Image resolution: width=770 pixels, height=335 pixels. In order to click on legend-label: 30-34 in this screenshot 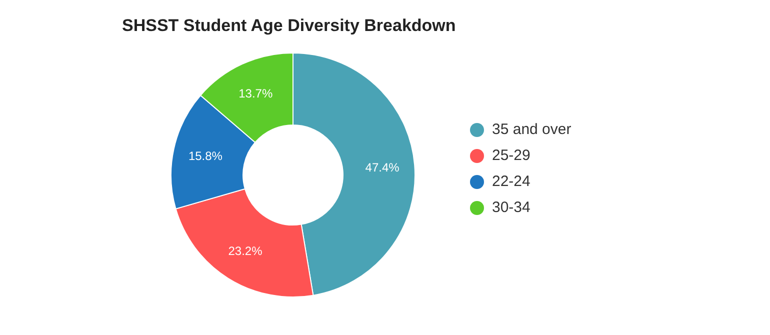, I will do `click(511, 207)`.